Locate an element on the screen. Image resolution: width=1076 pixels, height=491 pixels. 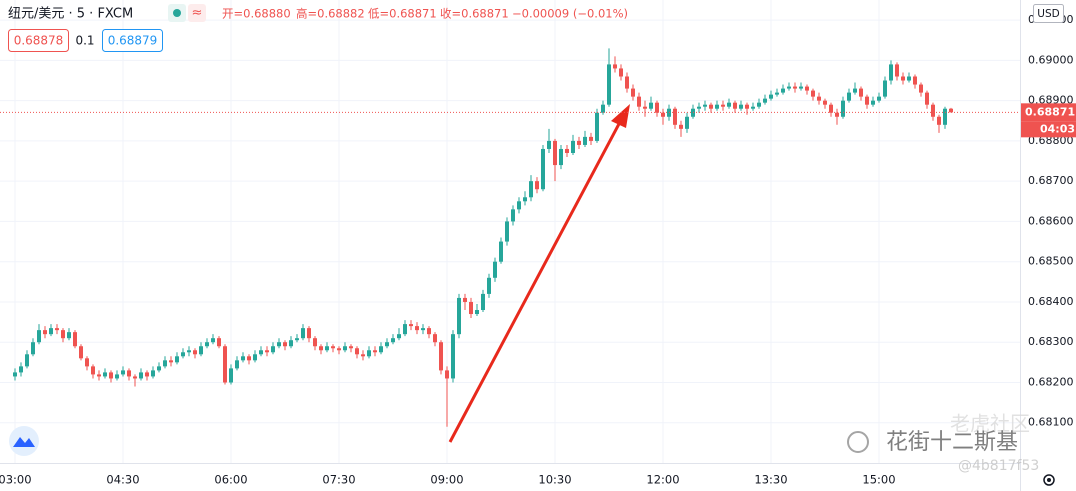
x-tick-label: 12:00 is located at coordinates (662, 480).